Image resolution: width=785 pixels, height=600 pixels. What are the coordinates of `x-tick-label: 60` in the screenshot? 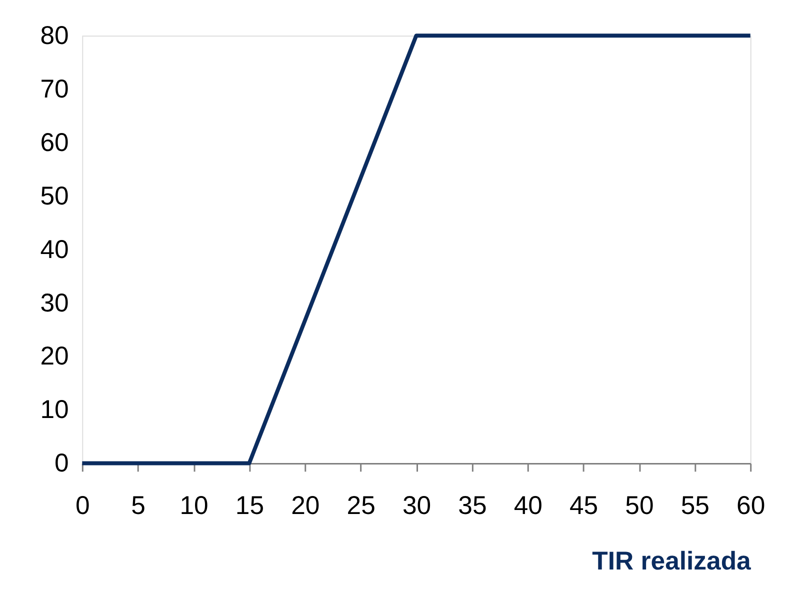 It's located at (751, 506).